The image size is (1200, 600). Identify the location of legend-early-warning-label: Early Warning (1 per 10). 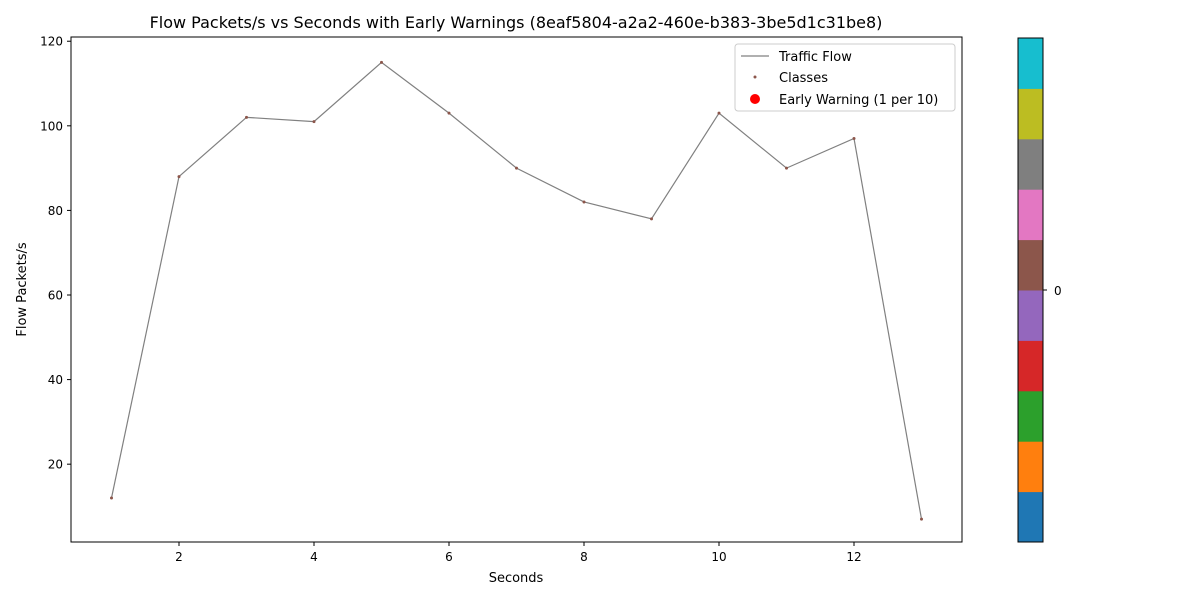
(858, 100).